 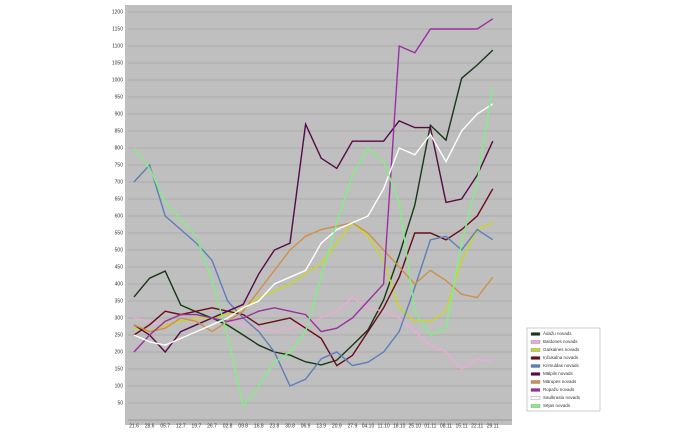 What do you see at coordinates (120, 403) in the screenshot?
I see `y-tick-label: 50` at bounding box center [120, 403].